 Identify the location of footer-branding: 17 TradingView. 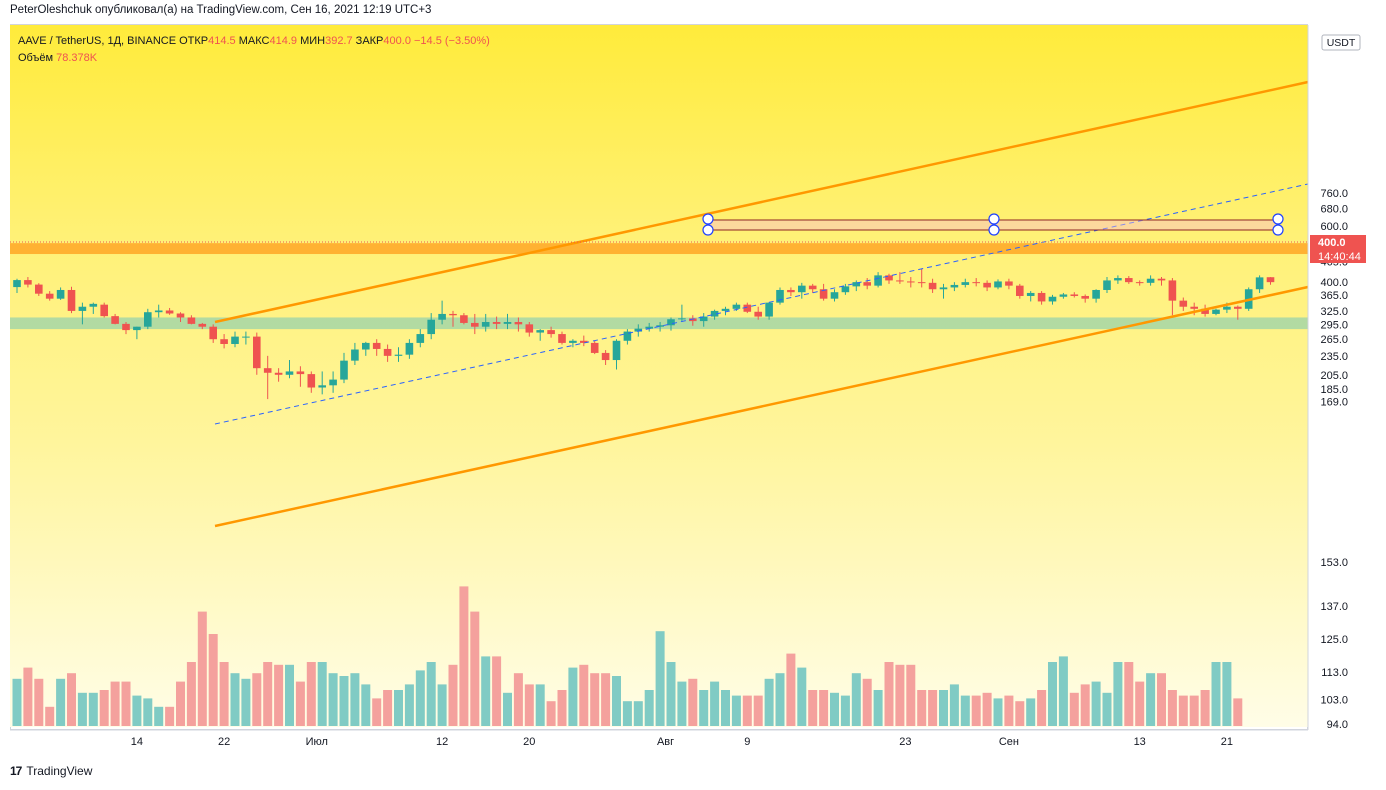
(51, 771).